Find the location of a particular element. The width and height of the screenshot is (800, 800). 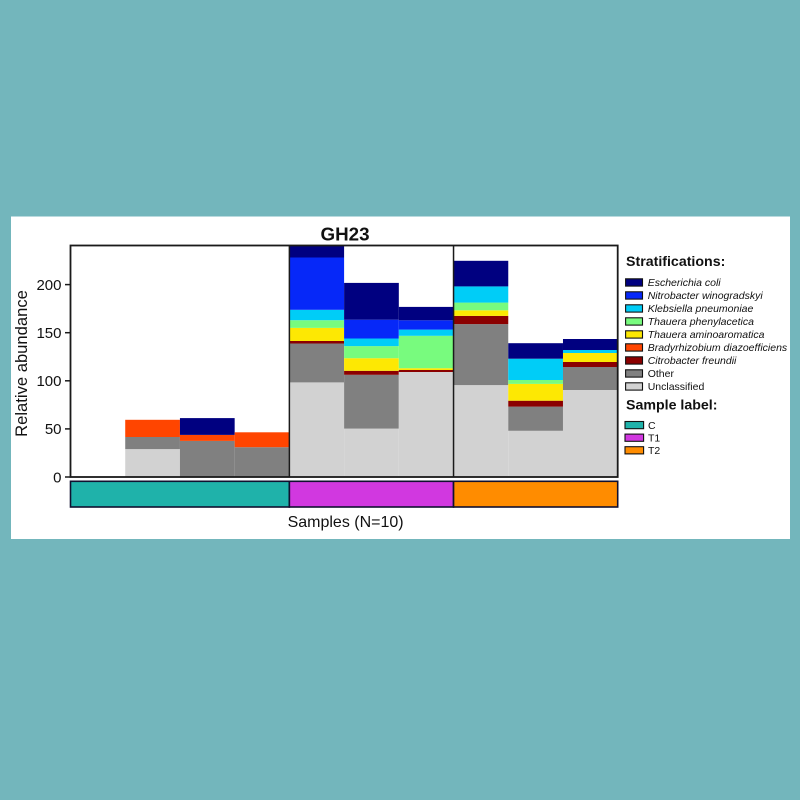

svg-text: Other is located at coordinates (661, 374).